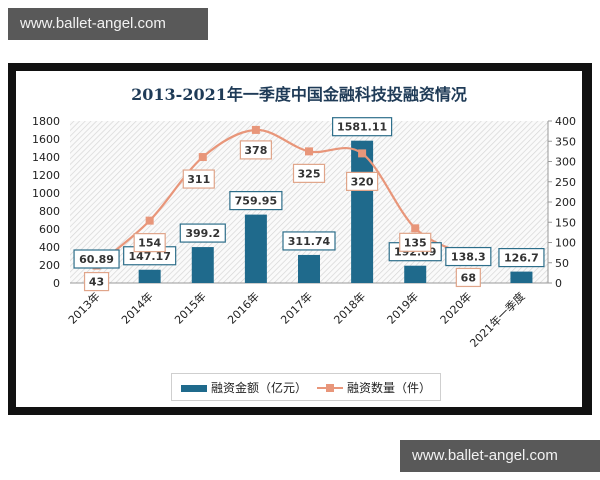  What do you see at coordinates (565, 182) in the screenshot?
I see `y-right-tick: 250` at bounding box center [565, 182].